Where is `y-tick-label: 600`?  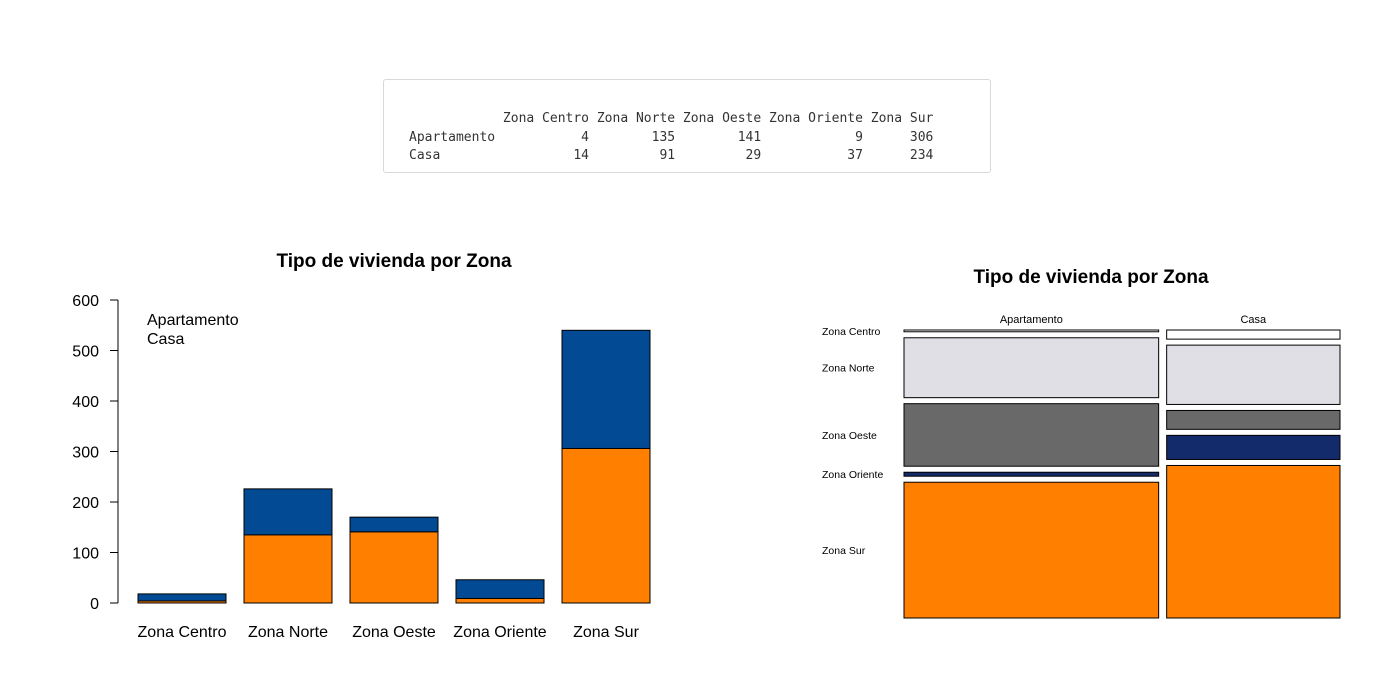
y-tick-label: 600 is located at coordinates (85, 301).